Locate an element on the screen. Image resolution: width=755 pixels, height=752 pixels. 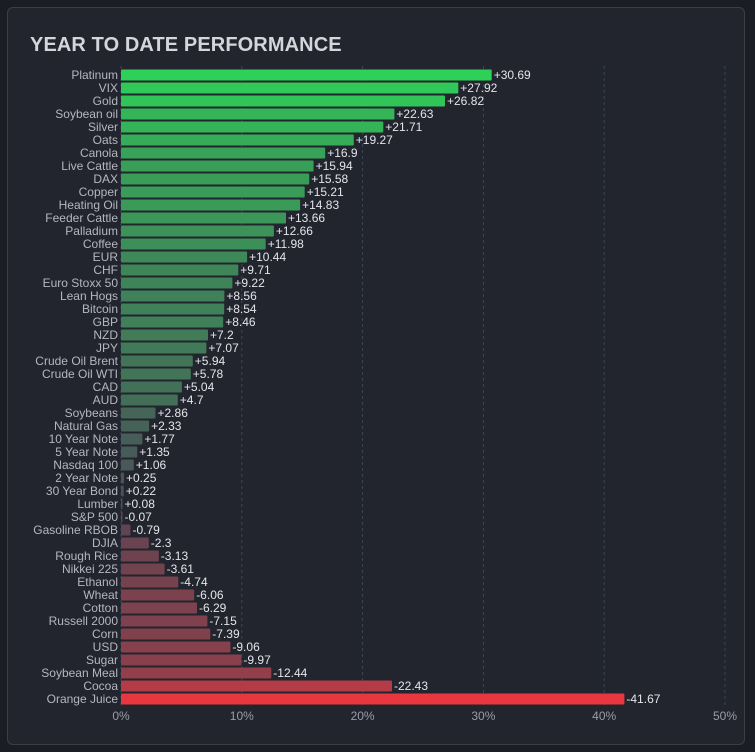
value-label: +27.92 is located at coordinates (478, 88).